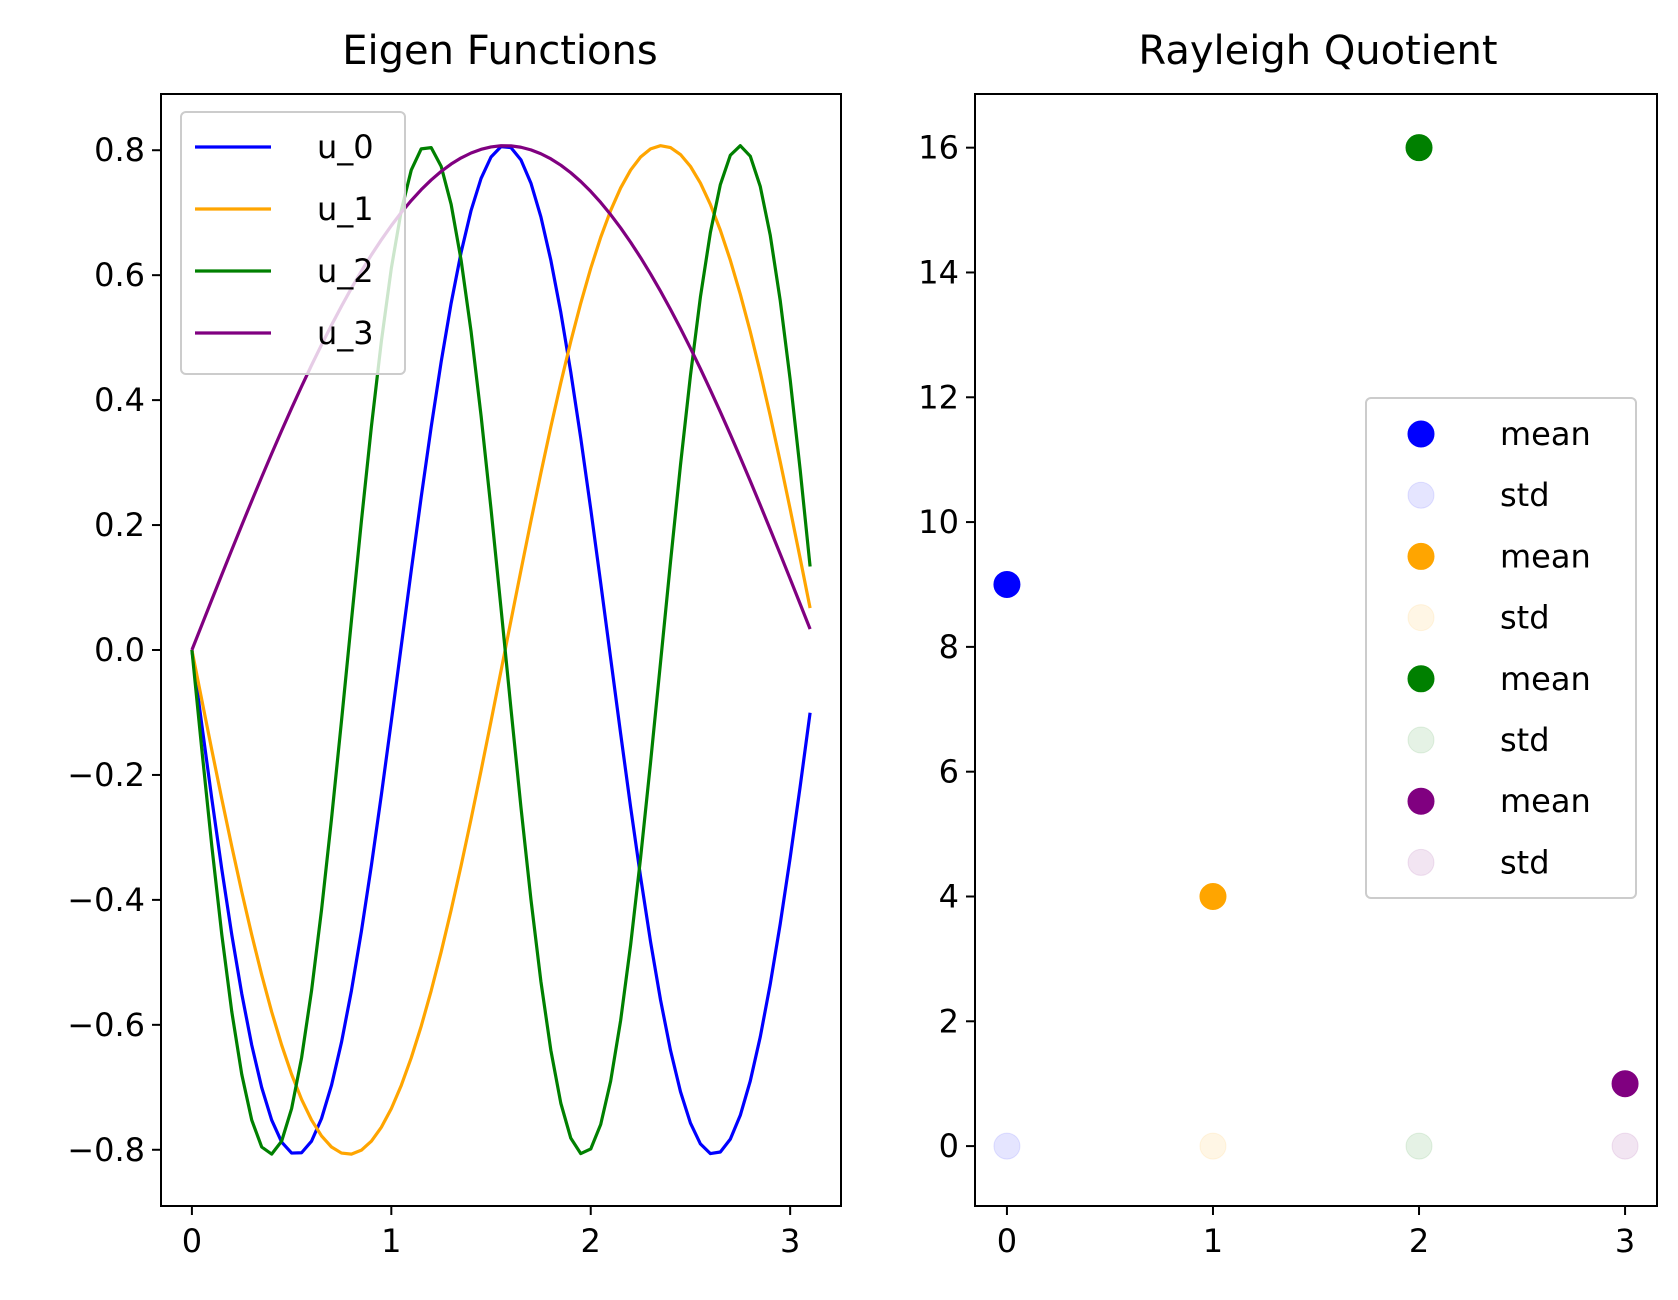 The height and width of the screenshot is (1300, 1678). Describe the element at coordinates (949, 896) in the screenshot. I see `y-tick-label: 4` at that location.